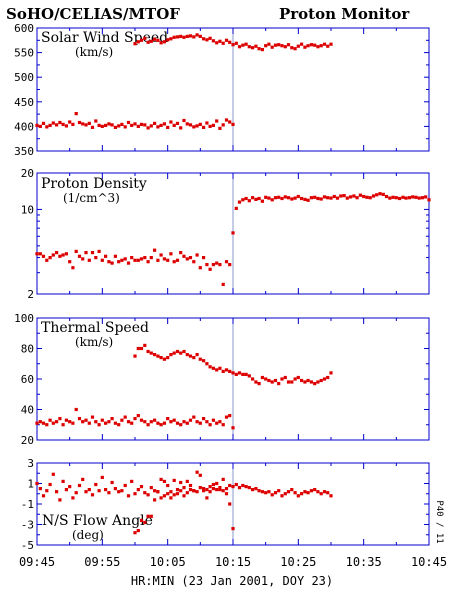 Image resolution: width=450 pixels, height=600 pixels. What do you see at coordinates (104, 38) in the screenshot?
I see `panel-title: Solar Wind Speed` at bounding box center [104, 38].